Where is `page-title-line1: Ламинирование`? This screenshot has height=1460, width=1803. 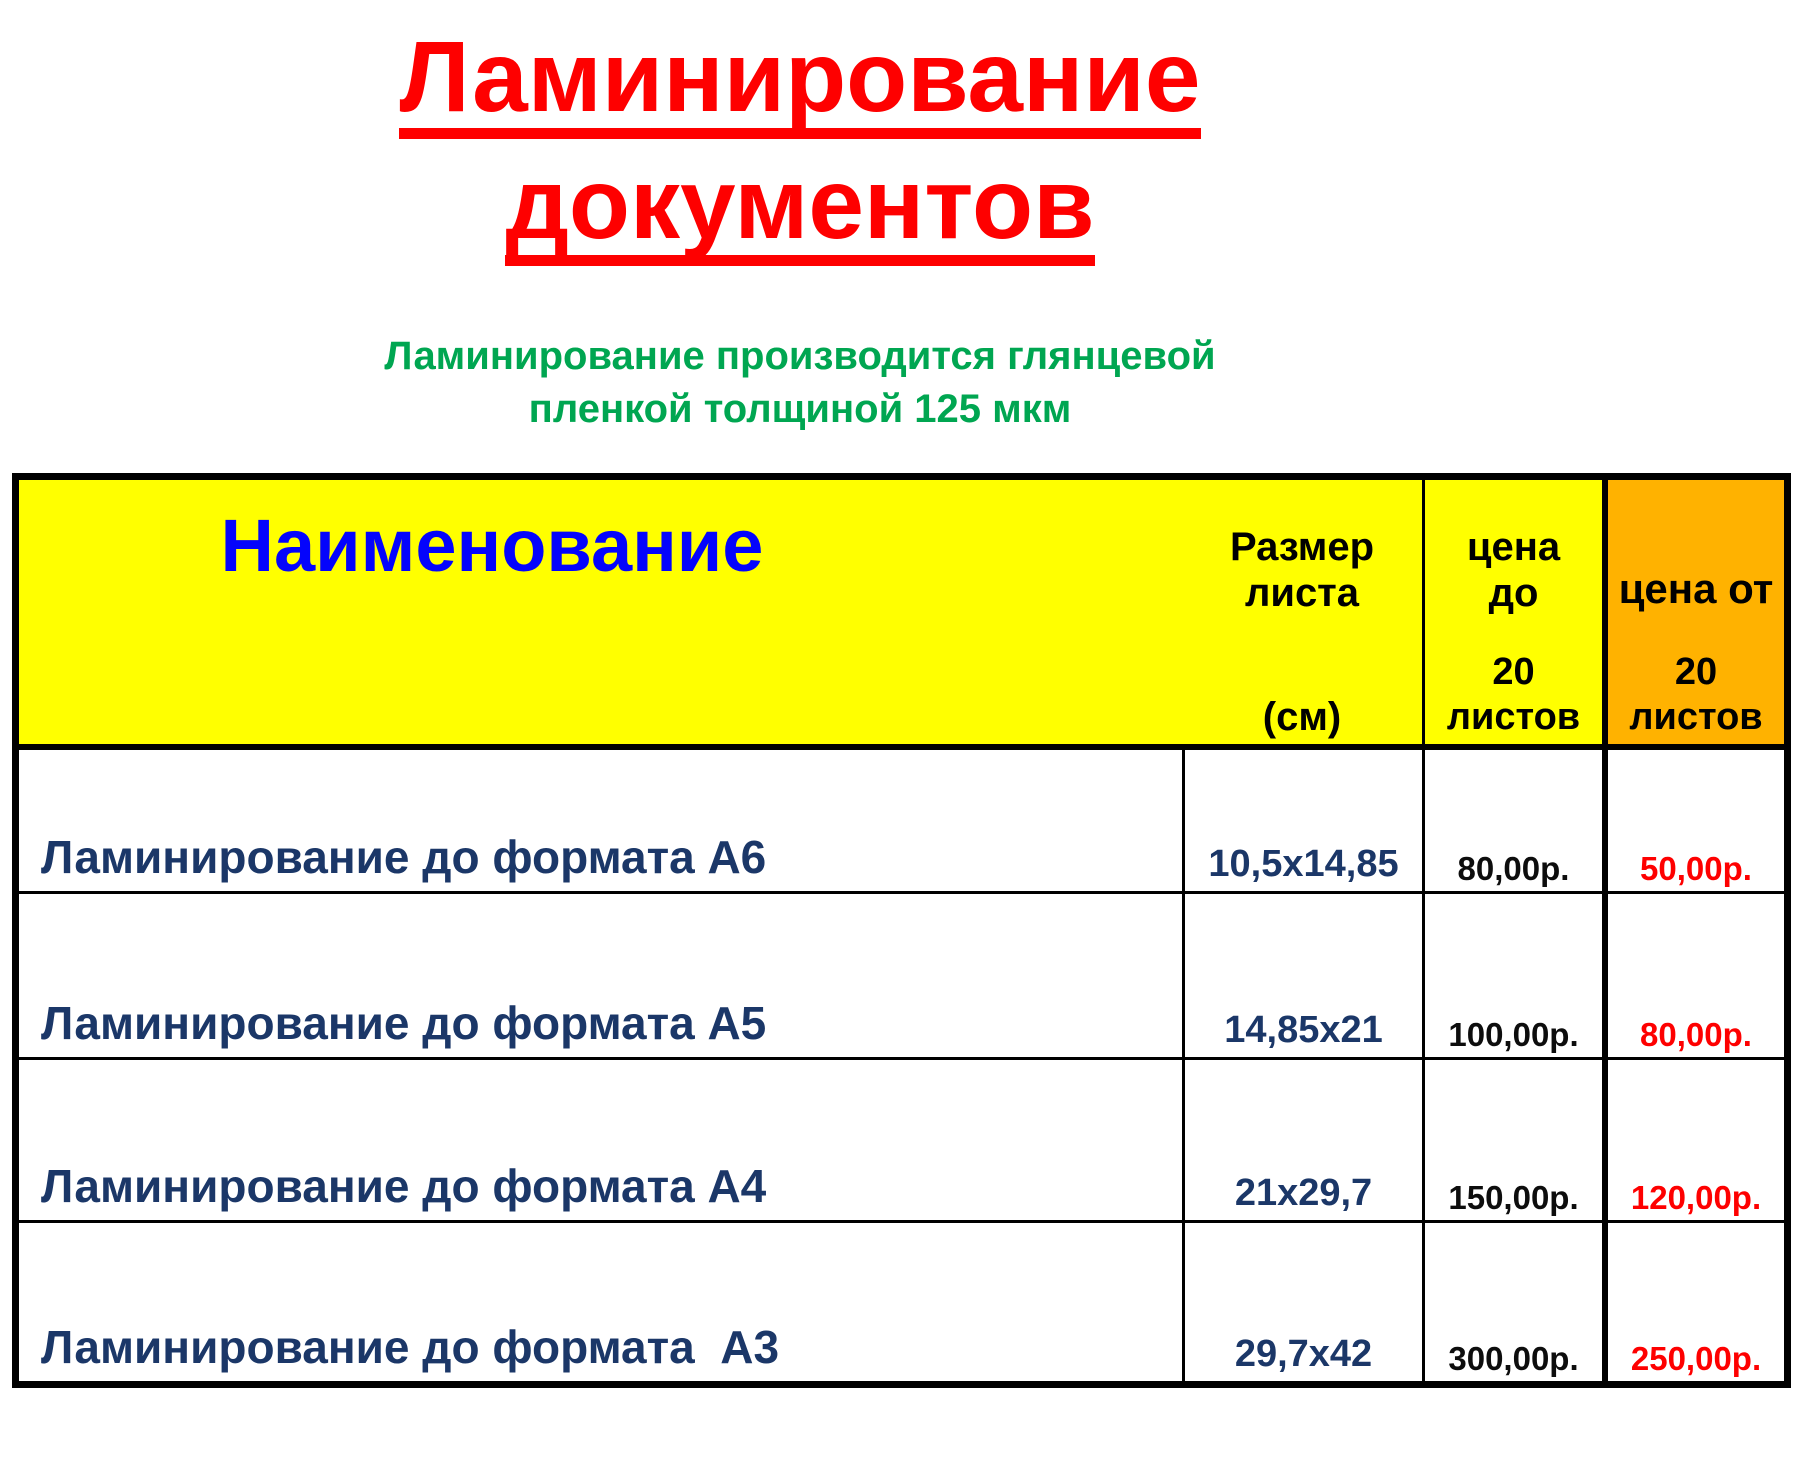
page-title-line1: Ламинирование is located at coordinates (800, 82).